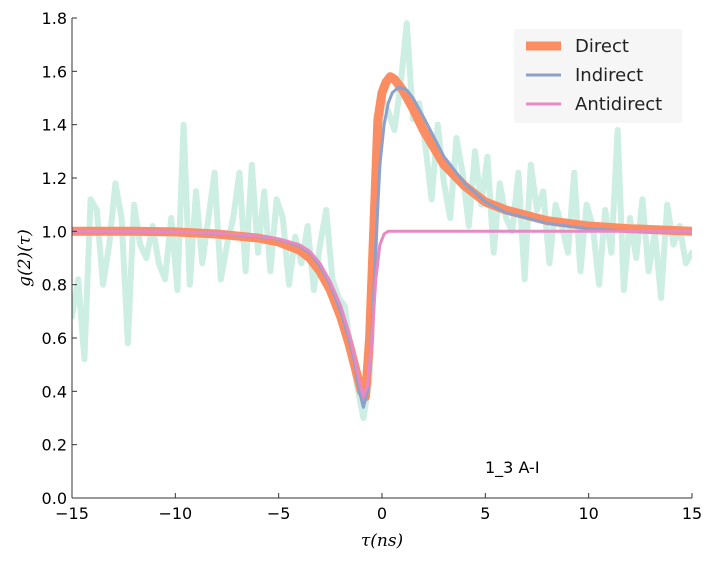 This screenshot has width=710, height=561. I want to click on x-tick-label: 15, so click(692, 513).